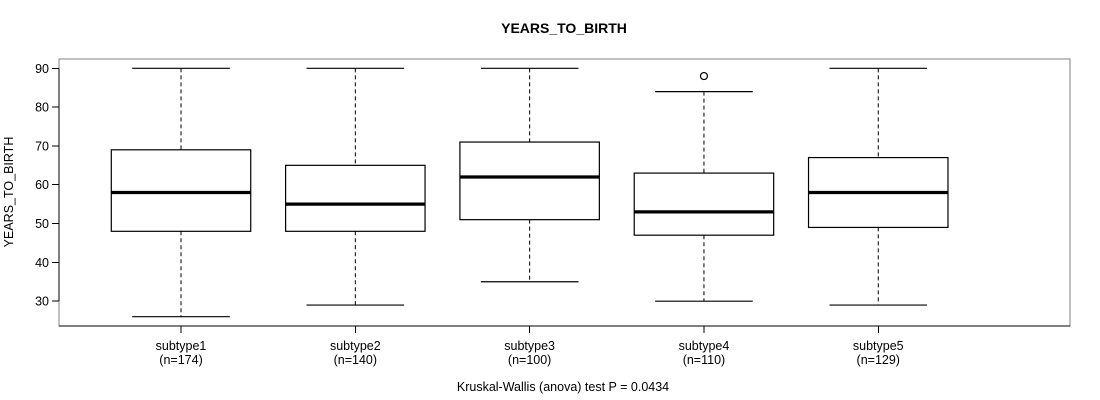  What do you see at coordinates (42, 302) in the screenshot?
I see `y-tick-label: 30` at bounding box center [42, 302].